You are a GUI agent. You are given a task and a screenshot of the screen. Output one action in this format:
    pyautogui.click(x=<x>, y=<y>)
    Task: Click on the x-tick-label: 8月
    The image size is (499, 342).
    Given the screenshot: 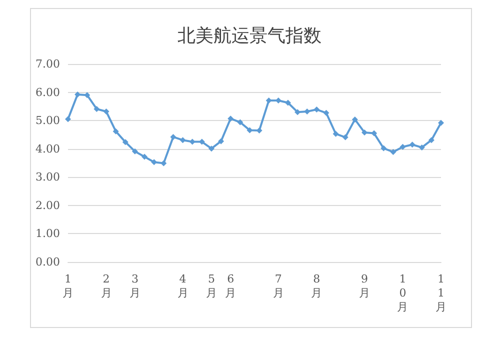 What is the action you would take?
    pyautogui.click(x=316, y=286)
    